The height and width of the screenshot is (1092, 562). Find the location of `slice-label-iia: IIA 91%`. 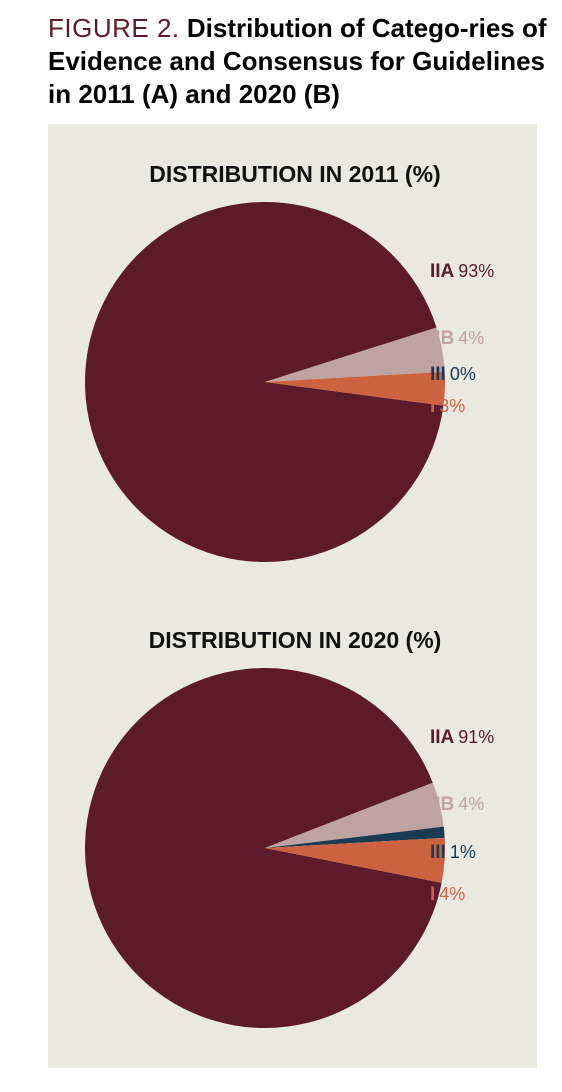

slice-label-iia: IIA 91% is located at coordinates (462, 737).